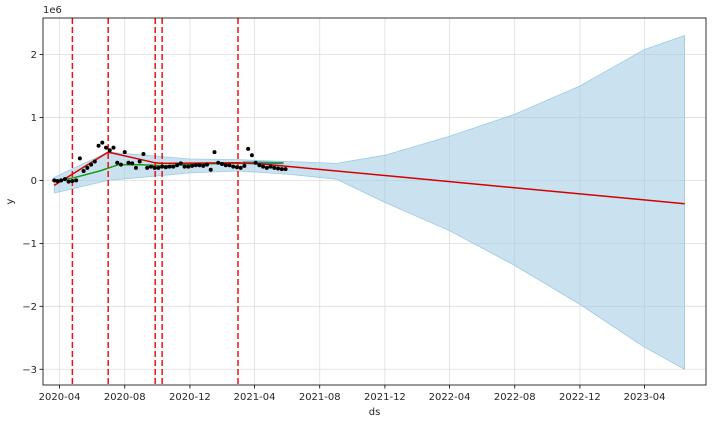 The width and height of the screenshot is (712, 424). I want to click on y-axis-offset-label: 1e6, so click(52, 10).